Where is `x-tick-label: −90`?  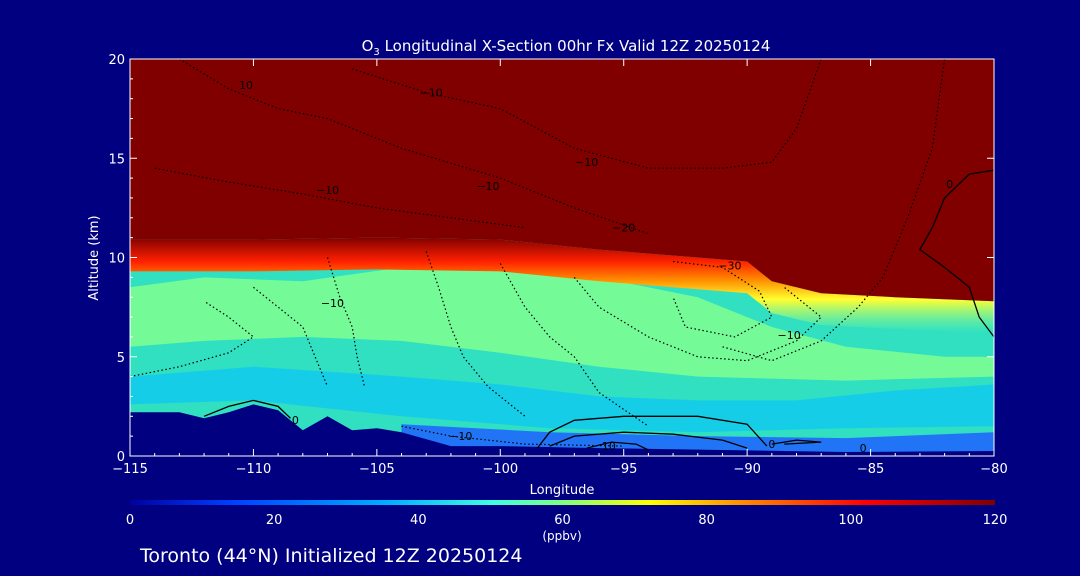
x-tick-label: −90 is located at coordinates (746, 469).